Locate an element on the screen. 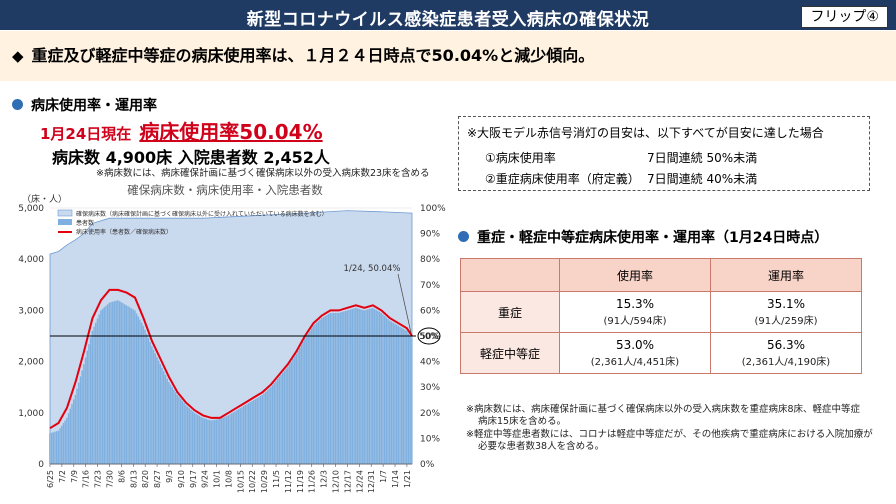  bullet-icon is located at coordinates (463, 236).